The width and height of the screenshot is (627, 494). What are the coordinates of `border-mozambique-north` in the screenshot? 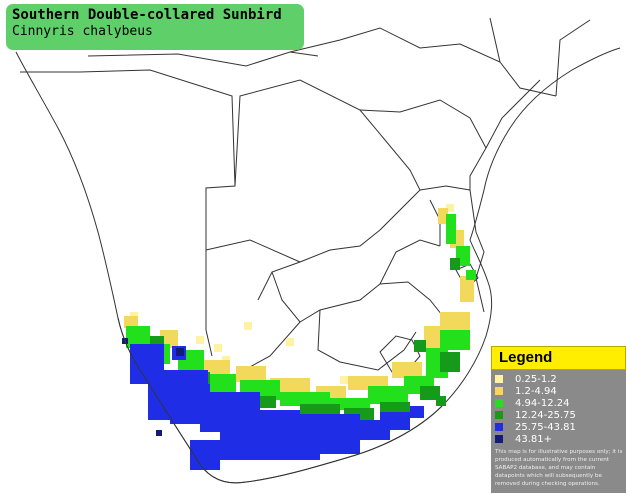 It's located at (540, 57).